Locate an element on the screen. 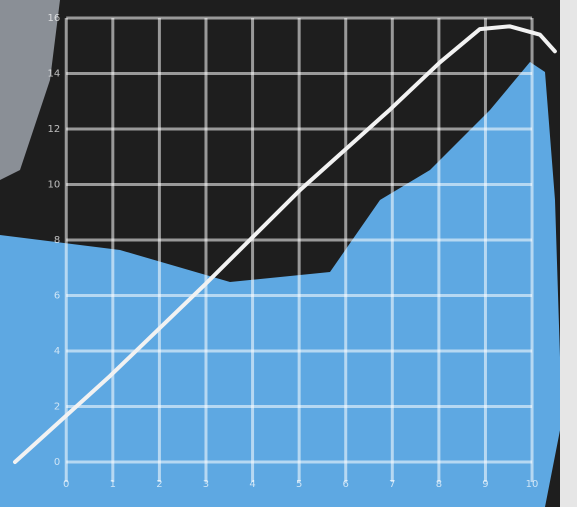 The height and width of the screenshot is (507, 577). x-tick-label: 2 is located at coordinates (159, 484).